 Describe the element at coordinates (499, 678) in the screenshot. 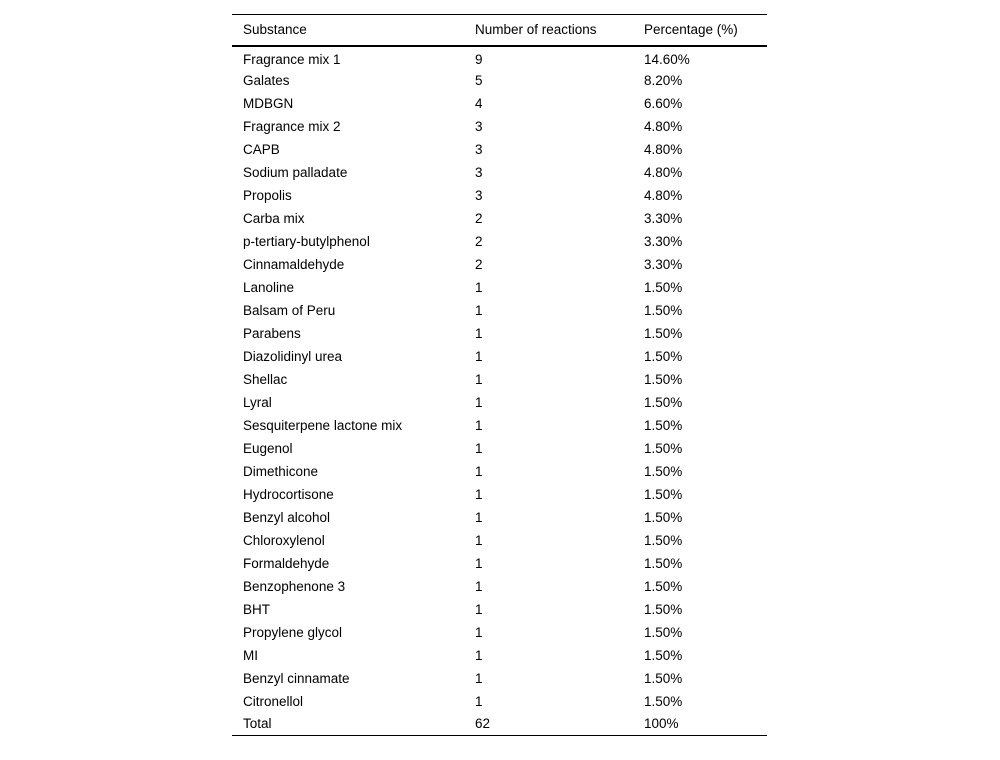

I see `table-row: Benzyl cinnamate 1 1.50%` at that location.